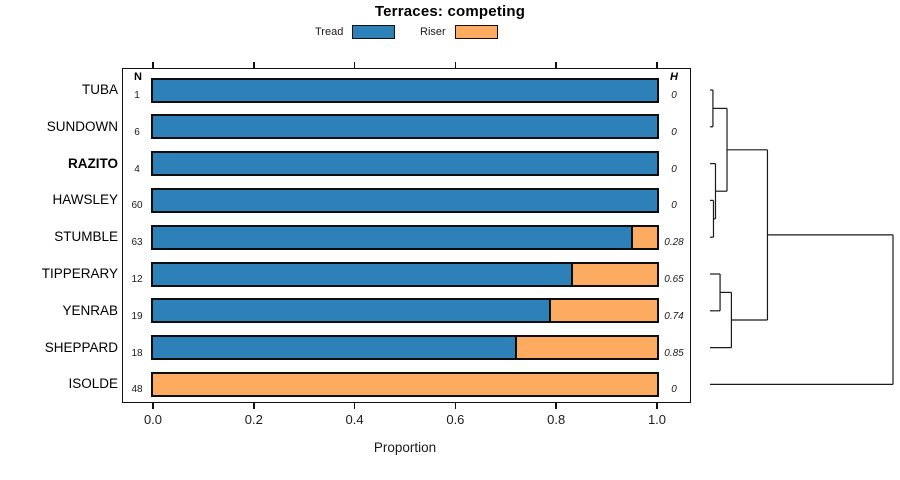  I want to click on bar-isolde, so click(405, 384).